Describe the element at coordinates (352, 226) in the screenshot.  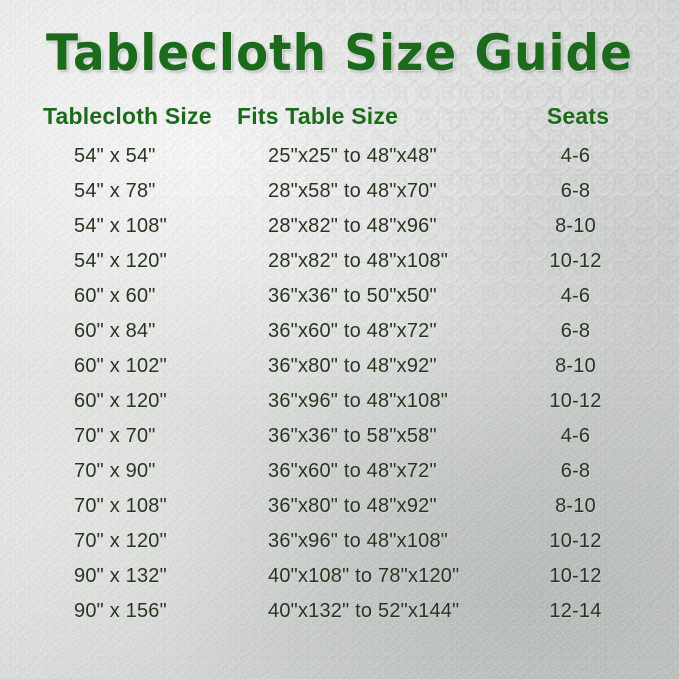
I see `cell-fits-table-size: 28"x82" to 48"x96"` at that location.